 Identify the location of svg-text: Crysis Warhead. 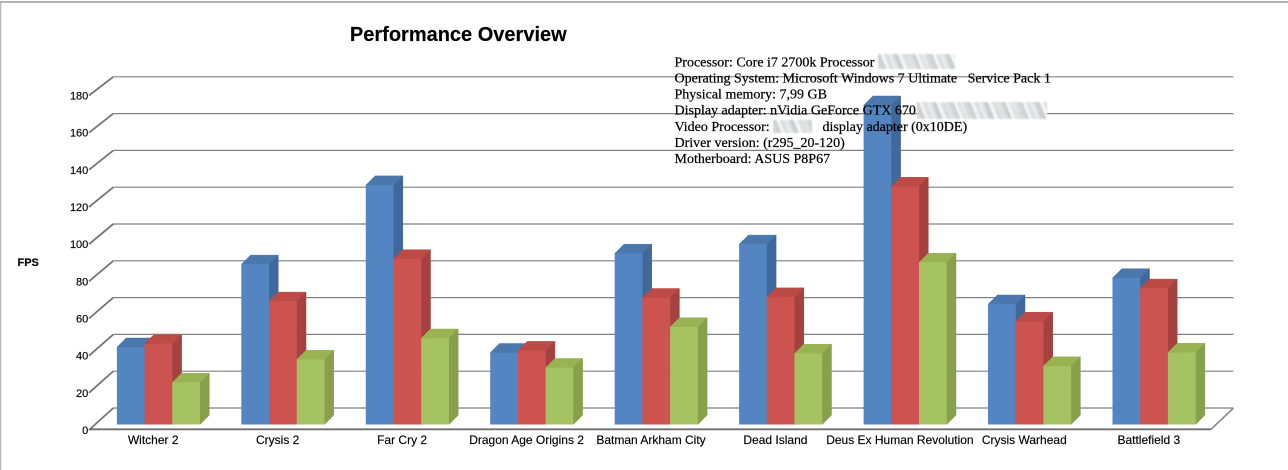
(1024, 440).